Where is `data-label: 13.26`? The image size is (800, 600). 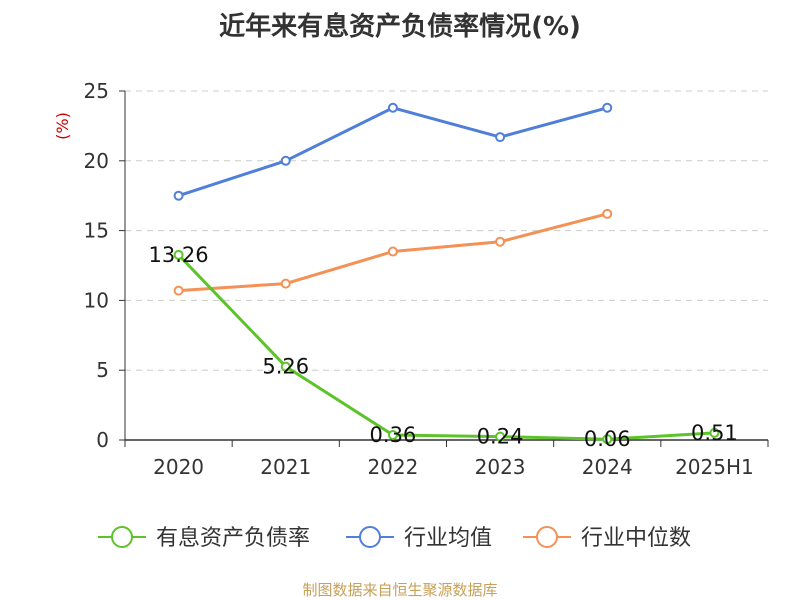
data-label: 13.26 is located at coordinates (179, 255).